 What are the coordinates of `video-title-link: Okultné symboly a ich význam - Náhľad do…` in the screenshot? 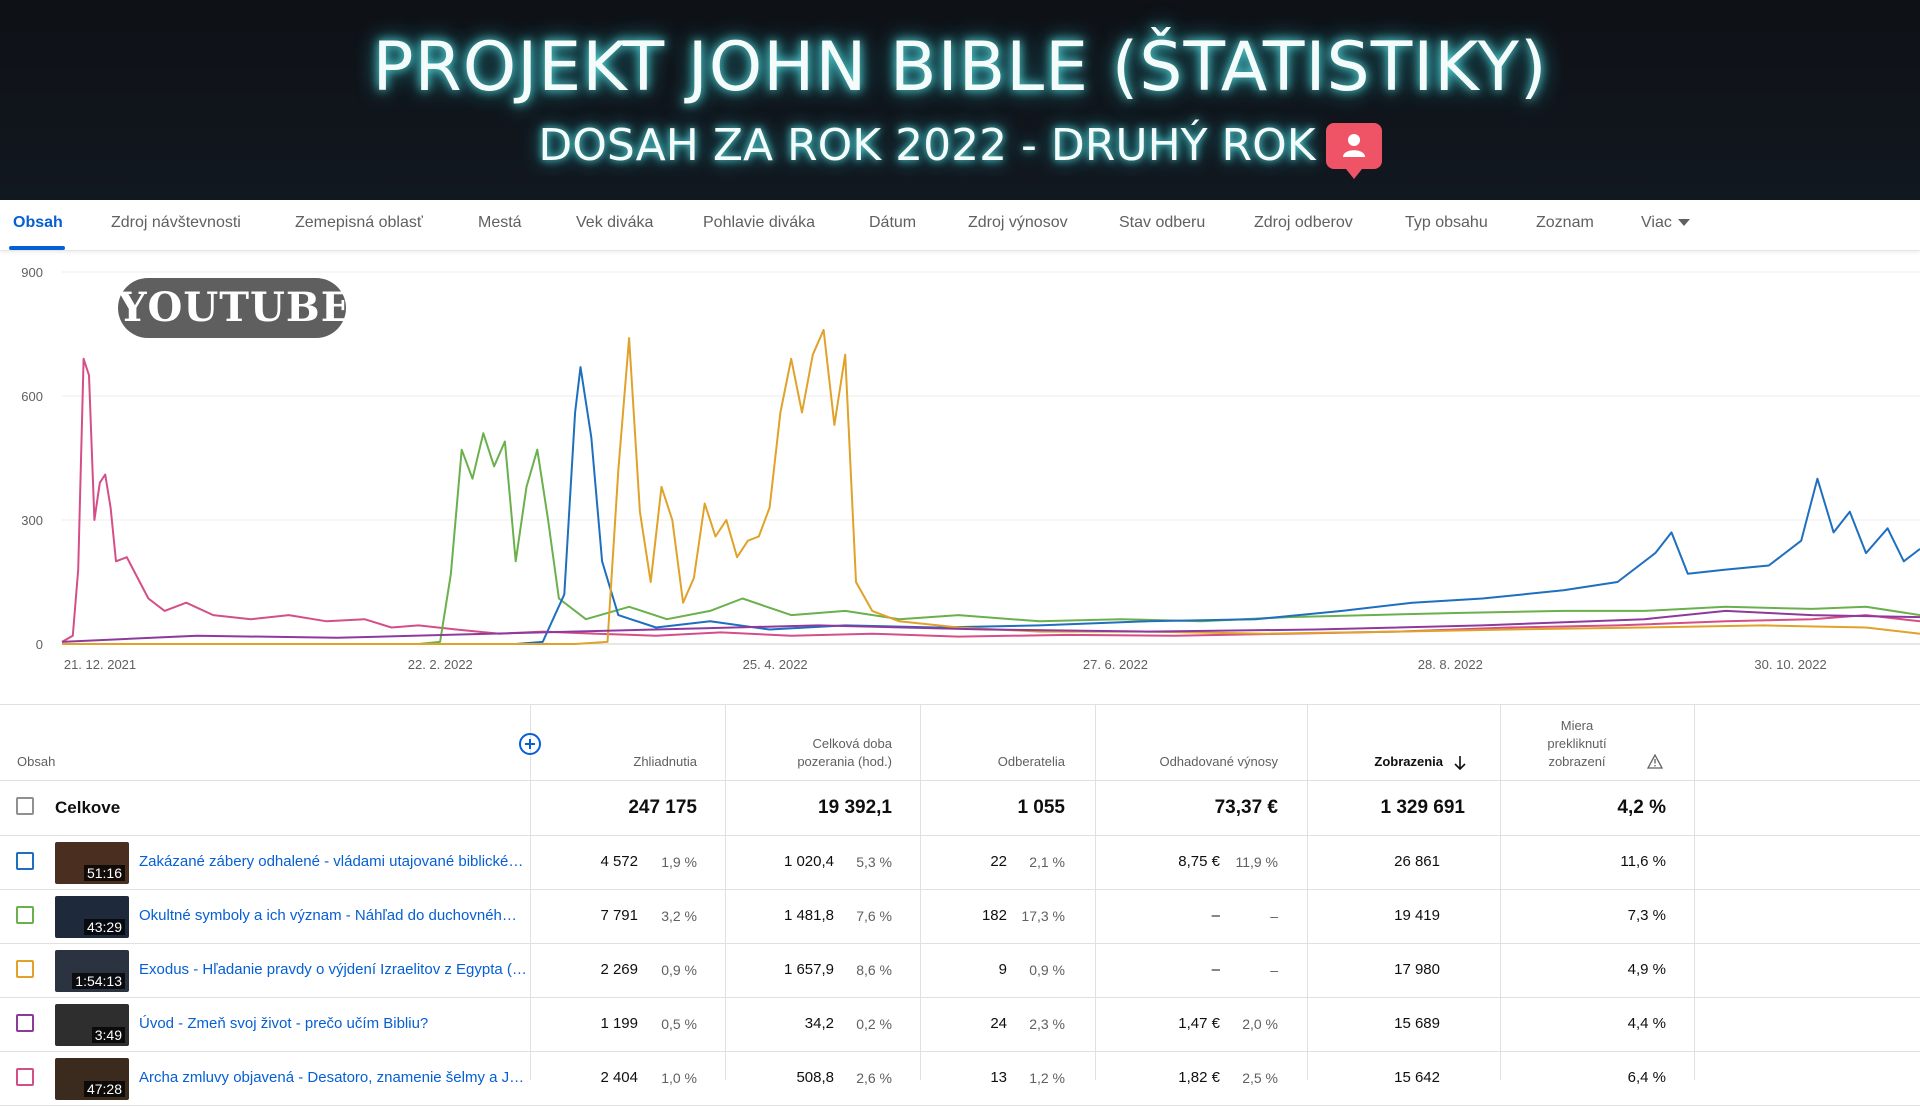 It's located at (328, 915).